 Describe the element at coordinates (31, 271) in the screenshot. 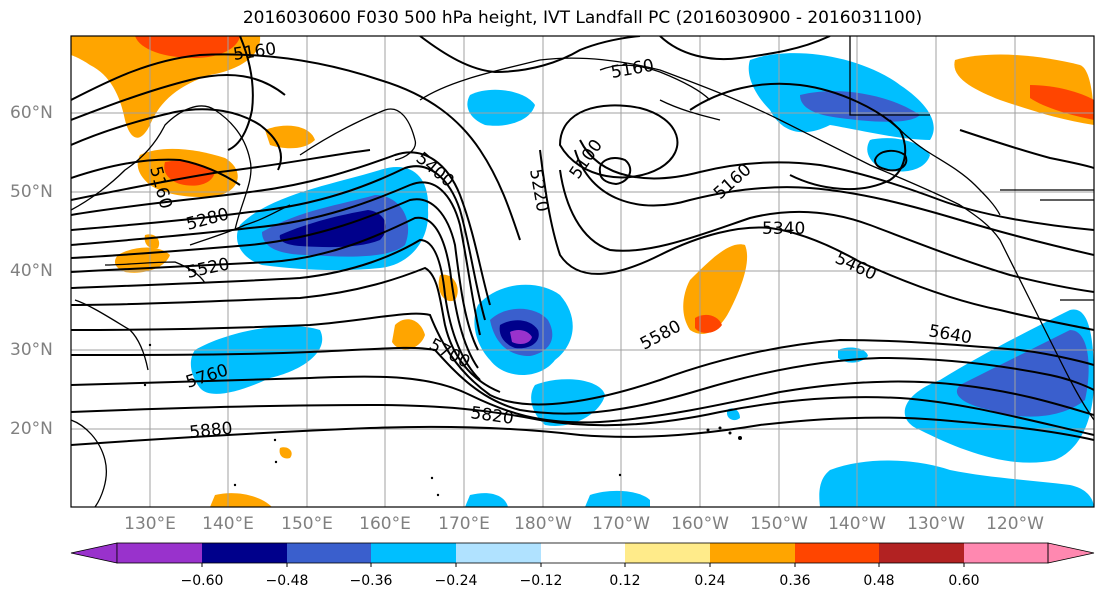

I see `lat-label: 40°N` at that location.